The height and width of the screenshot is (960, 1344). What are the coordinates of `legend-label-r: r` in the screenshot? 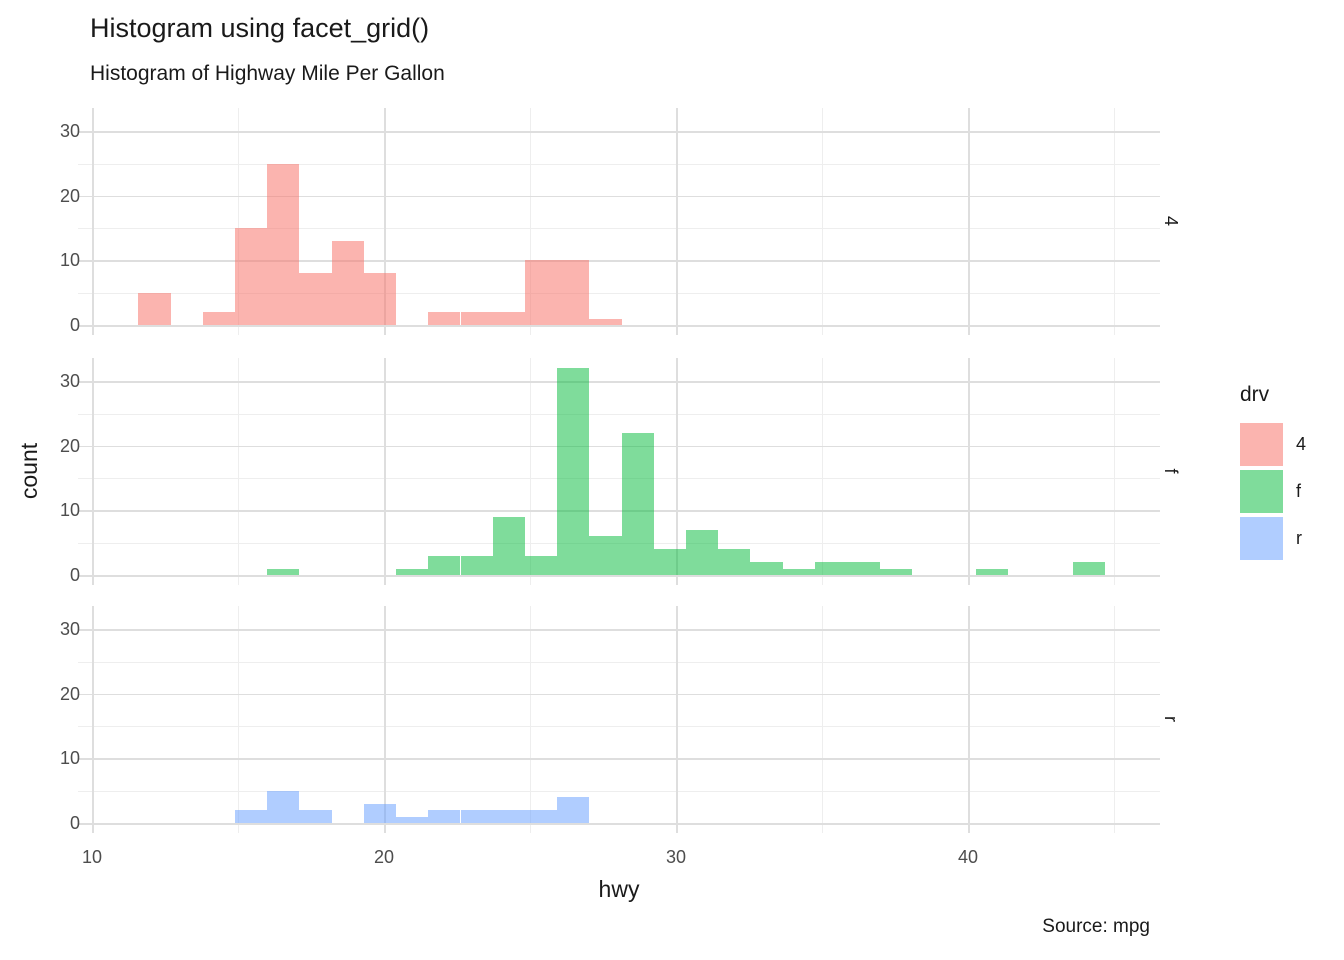 It's located at (1299, 538).